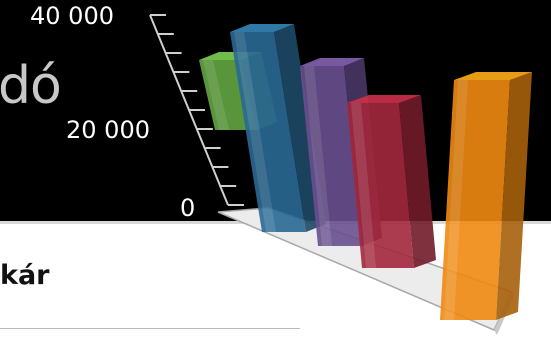  I want to click on y-tick-label-0: 0, so click(188, 208).